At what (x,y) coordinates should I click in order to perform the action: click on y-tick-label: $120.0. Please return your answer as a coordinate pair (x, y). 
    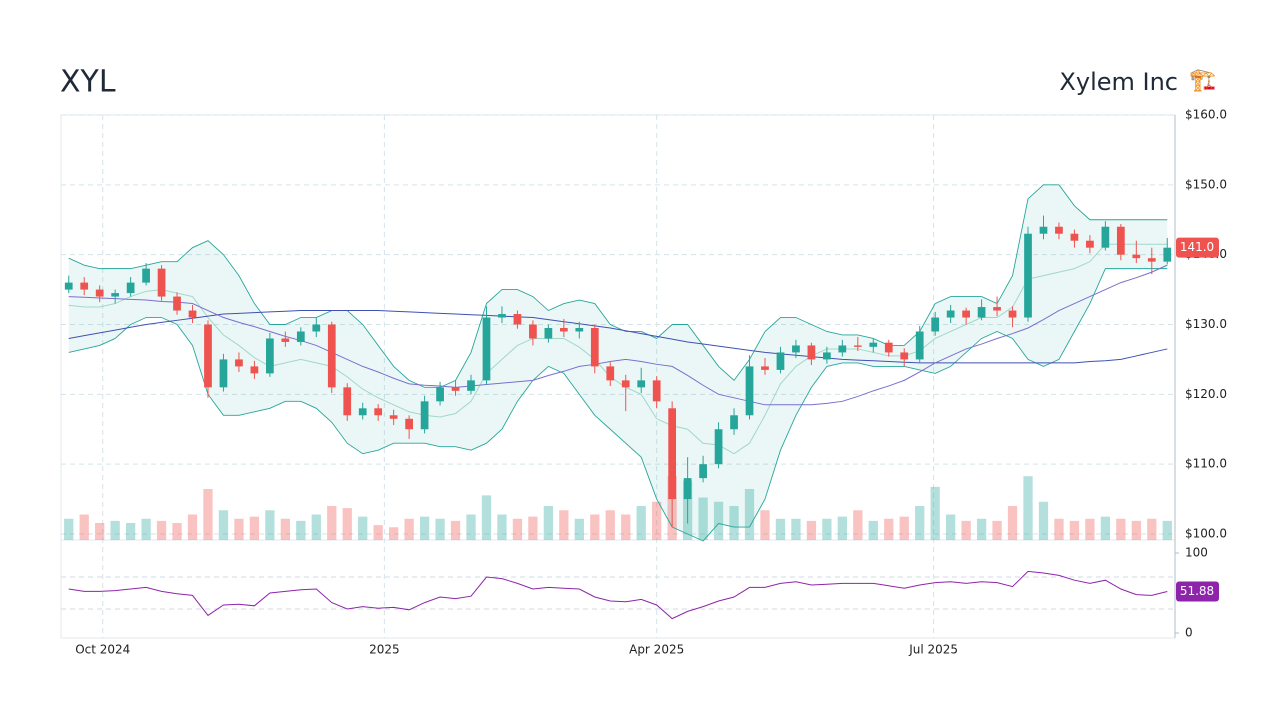
    Looking at the image, I should click on (1206, 394).